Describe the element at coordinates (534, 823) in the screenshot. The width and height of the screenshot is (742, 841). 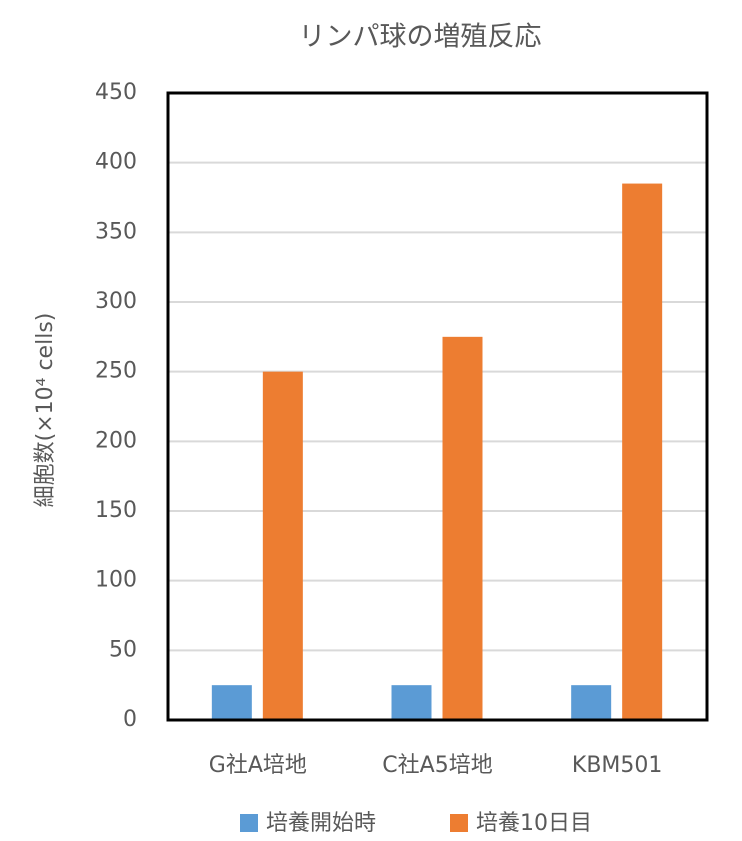
I see `legend-label: 培養10日目` at that location.